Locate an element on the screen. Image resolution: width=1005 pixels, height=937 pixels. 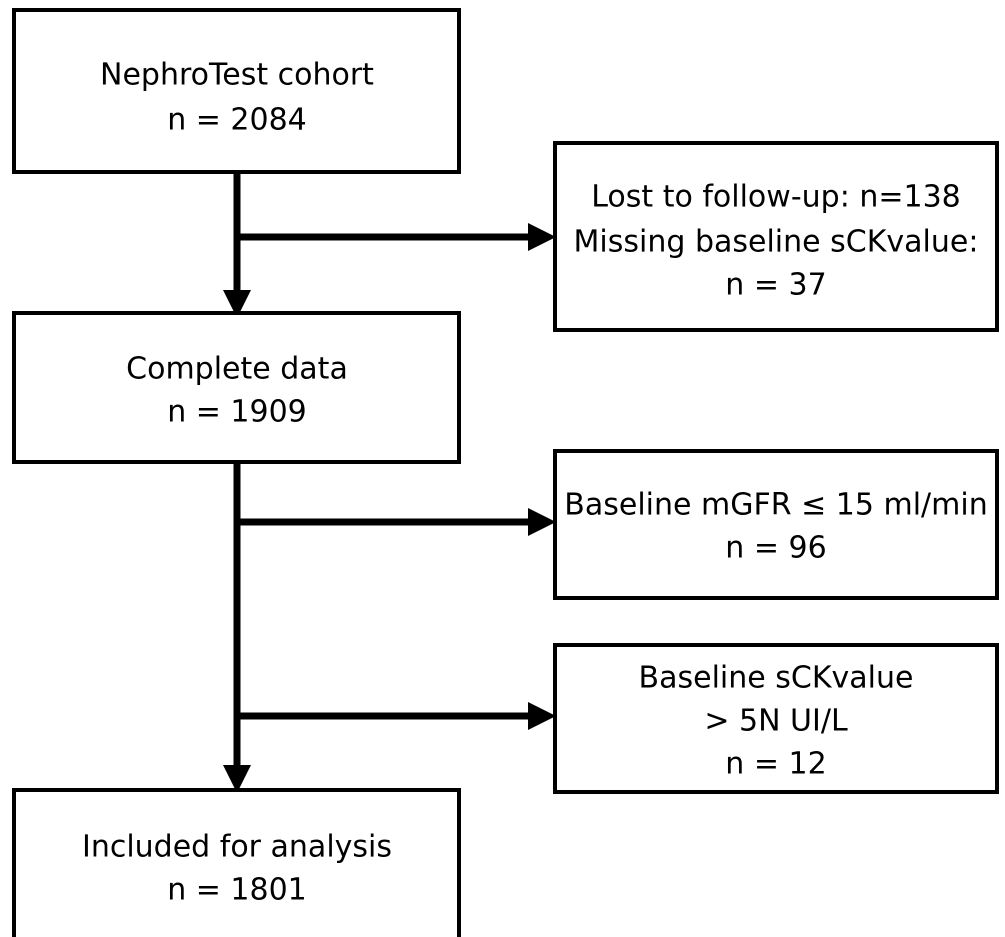
box-text: Complete data is located at coordinates (237, 369).